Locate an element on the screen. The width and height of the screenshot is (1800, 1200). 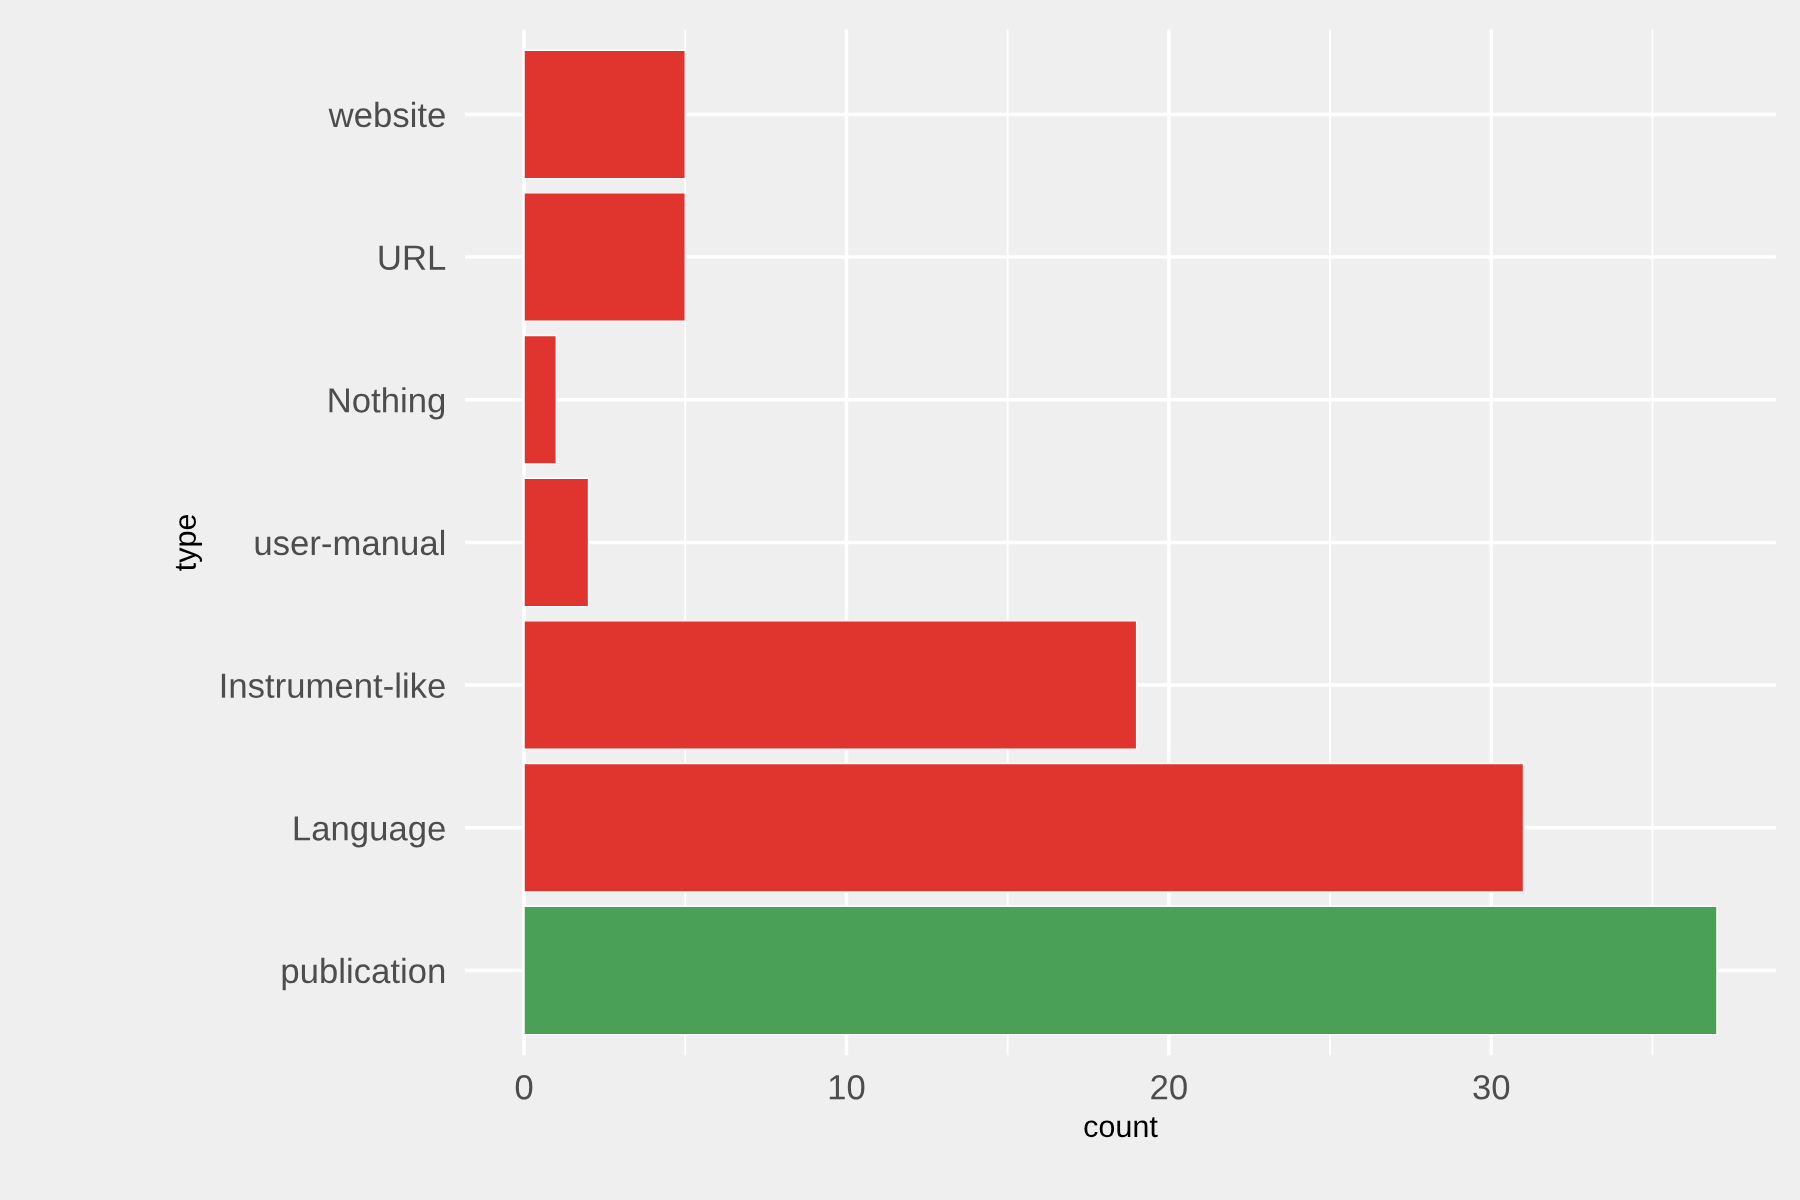
y-tick-label: user-manual is located at coordinates (350, 542).